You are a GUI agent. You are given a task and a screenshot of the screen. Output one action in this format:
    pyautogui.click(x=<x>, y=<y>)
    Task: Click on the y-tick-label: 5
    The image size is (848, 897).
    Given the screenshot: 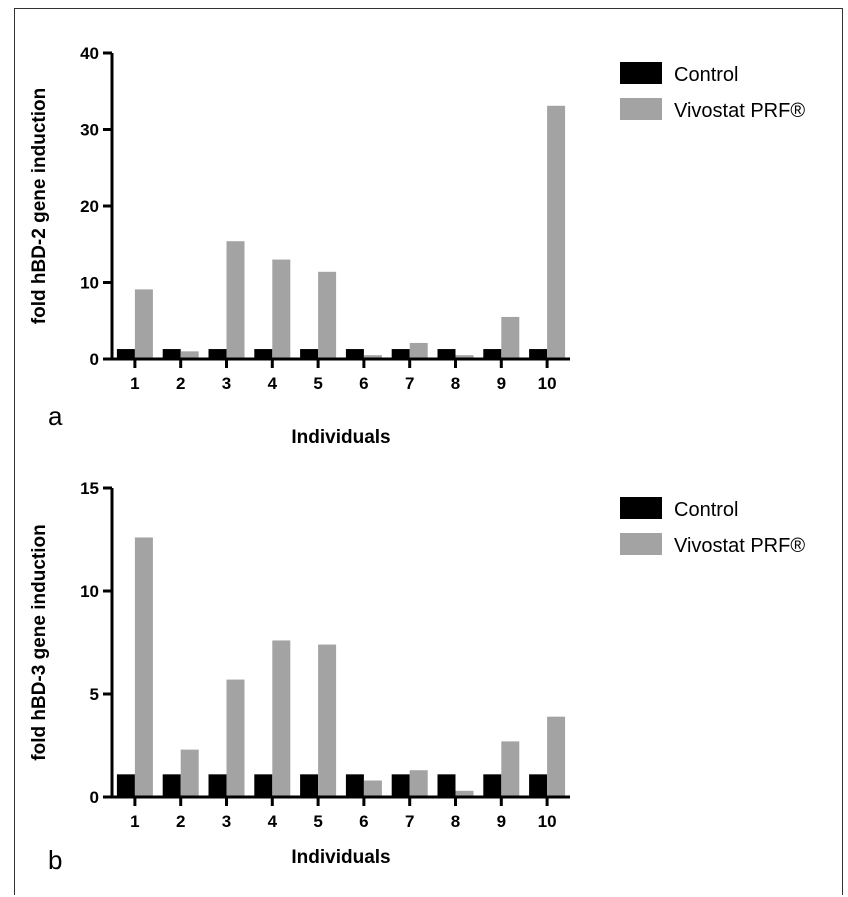 What is the action you would take?
    pyautogui.click(x=94, y=694)
    